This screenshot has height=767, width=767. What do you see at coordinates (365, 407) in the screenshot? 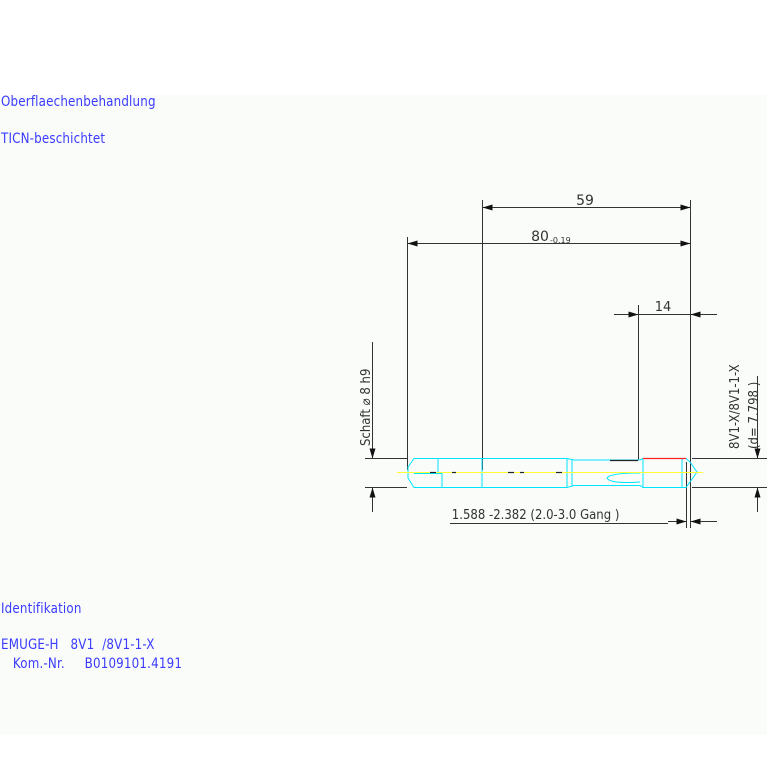
I see `shank-diameter-label: Schaft ⌀ 8 h9` at bounding box center [365, 407].